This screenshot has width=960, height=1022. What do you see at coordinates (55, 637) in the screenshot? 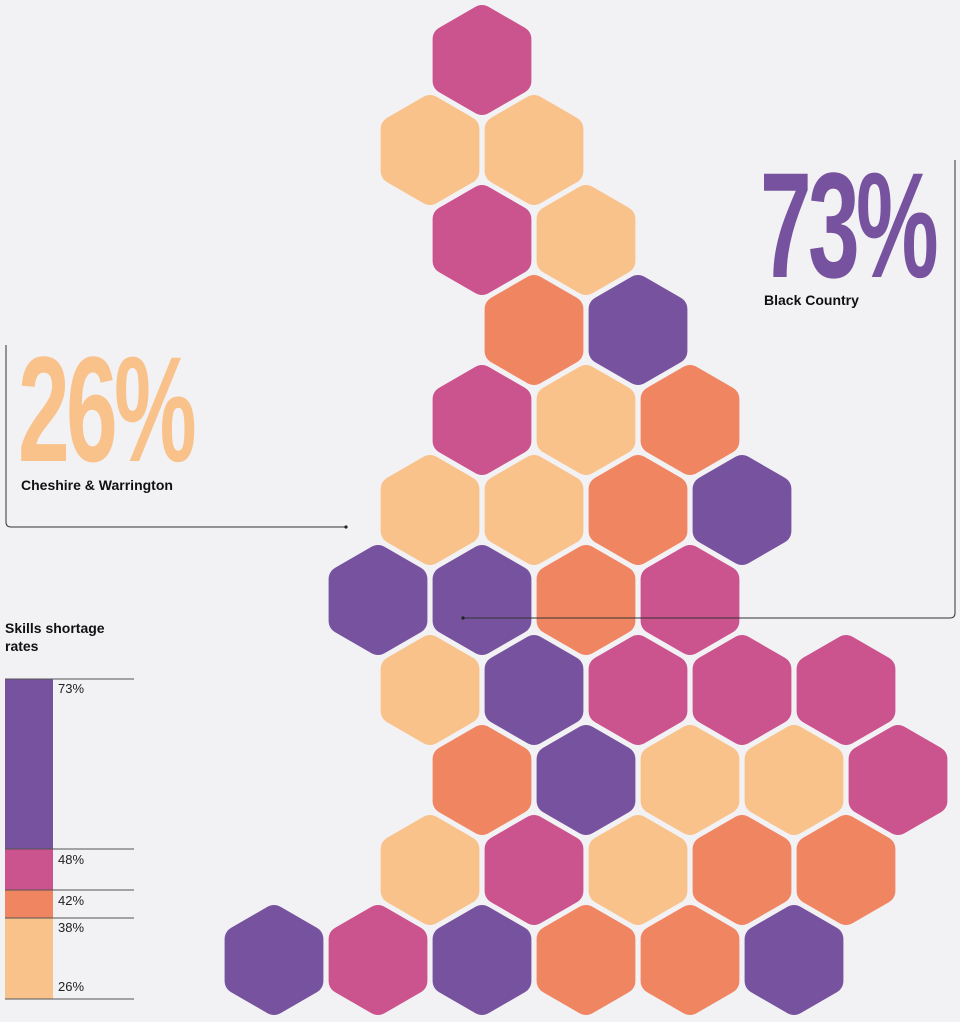
I see `legend-title: Skills shortage rates` at bounding box center [55, 637].